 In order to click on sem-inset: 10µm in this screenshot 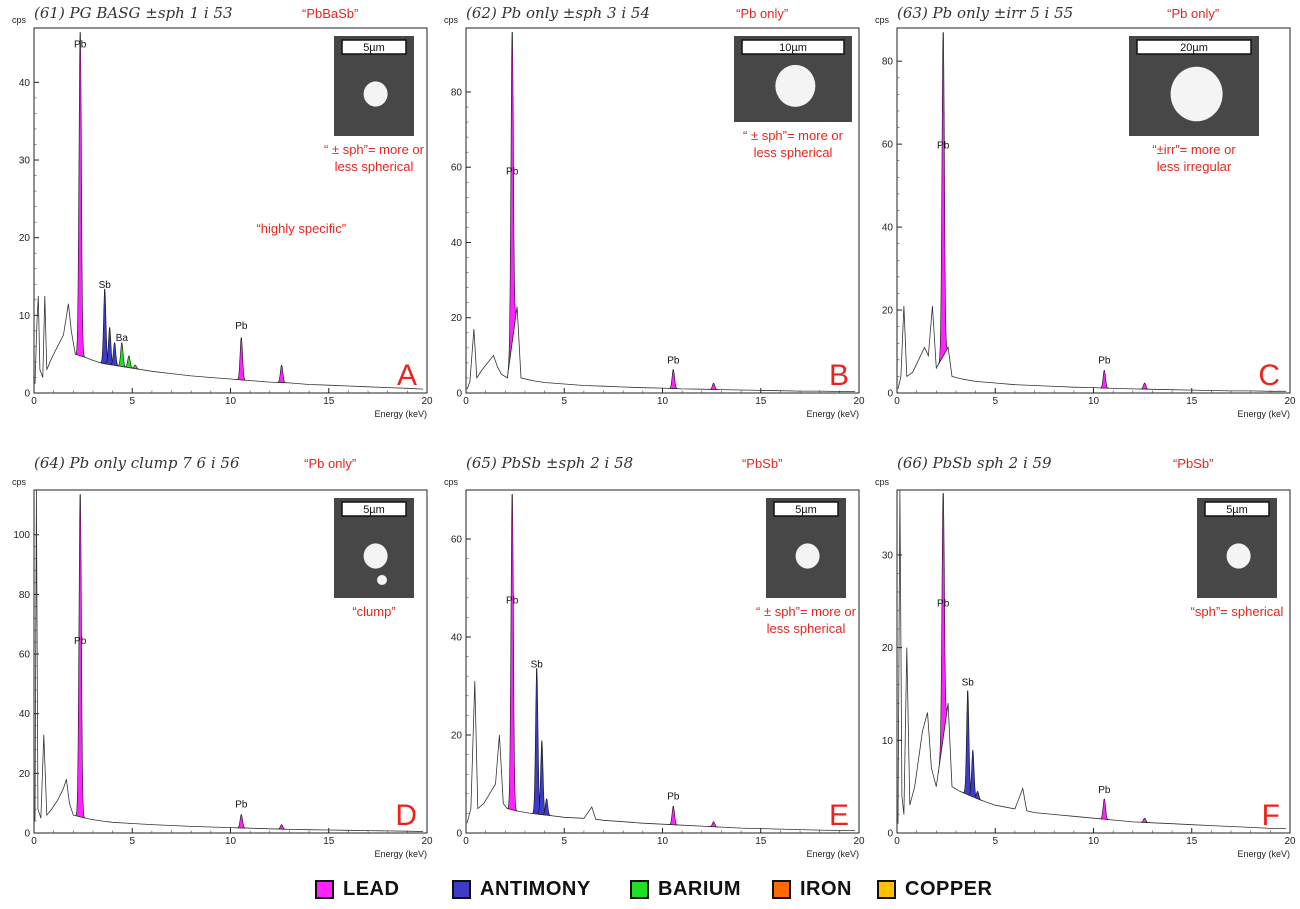, I will do `click(793, 79)`.